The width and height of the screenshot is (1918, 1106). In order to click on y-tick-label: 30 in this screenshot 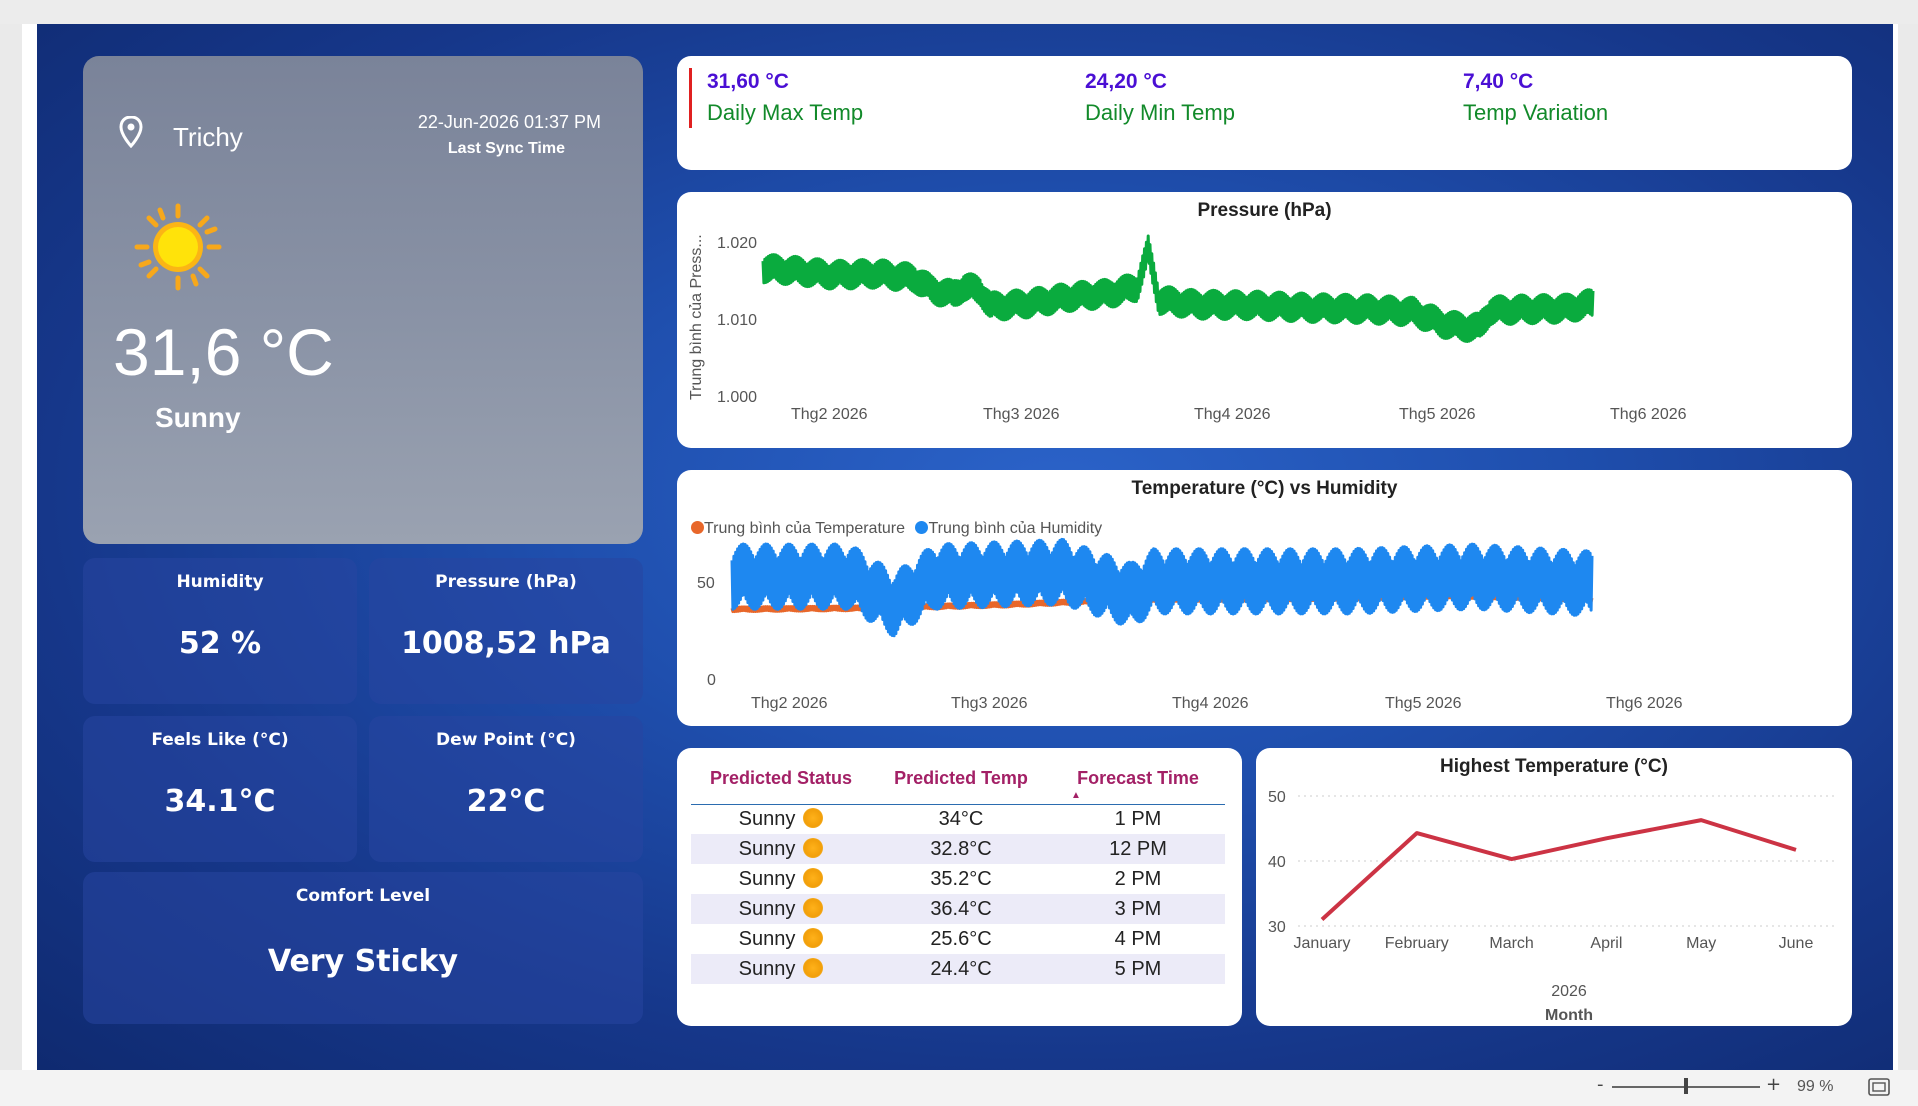, I will do `click(1277, 927)`.